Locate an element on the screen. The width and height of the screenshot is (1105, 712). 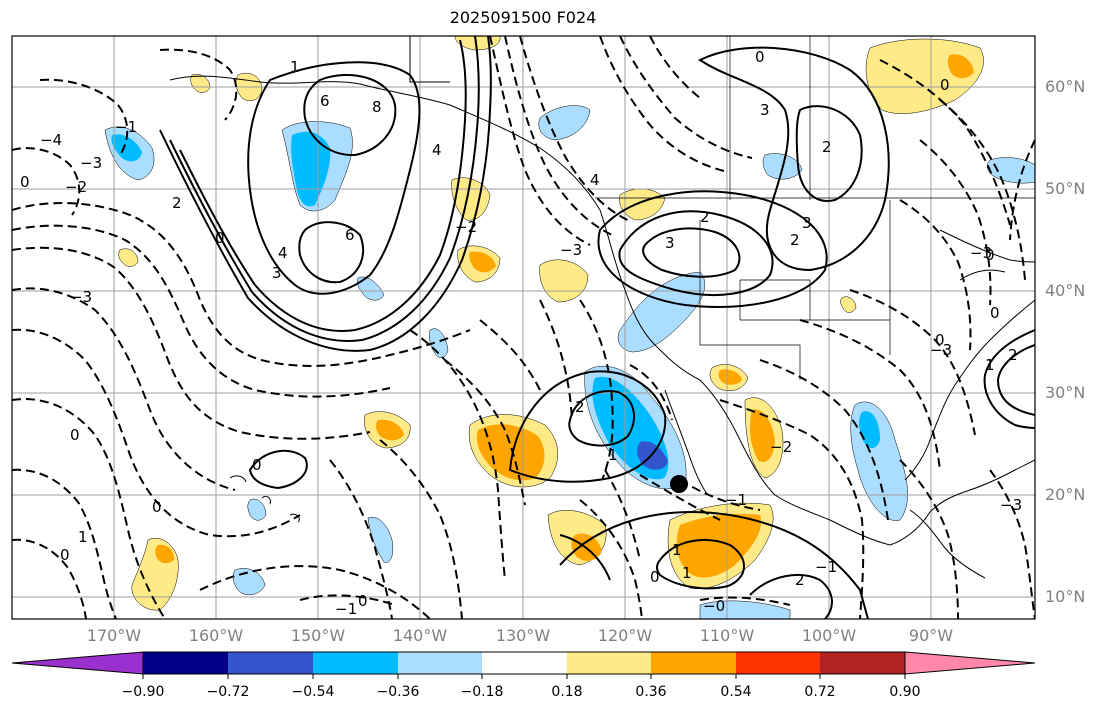
contour-label: −0 is located at coordinates (714, 606).